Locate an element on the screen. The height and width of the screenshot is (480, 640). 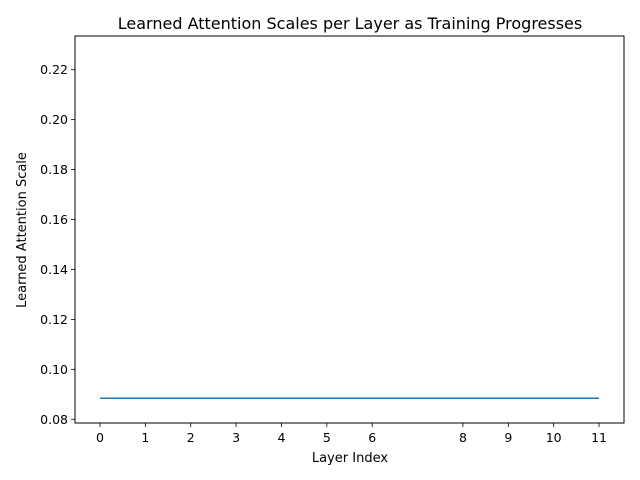
y-axis-ticks: 0.08 0.10 0.12 0.14 0.16 0.18 0.20 0.22 is located at coordinates (57, 244).